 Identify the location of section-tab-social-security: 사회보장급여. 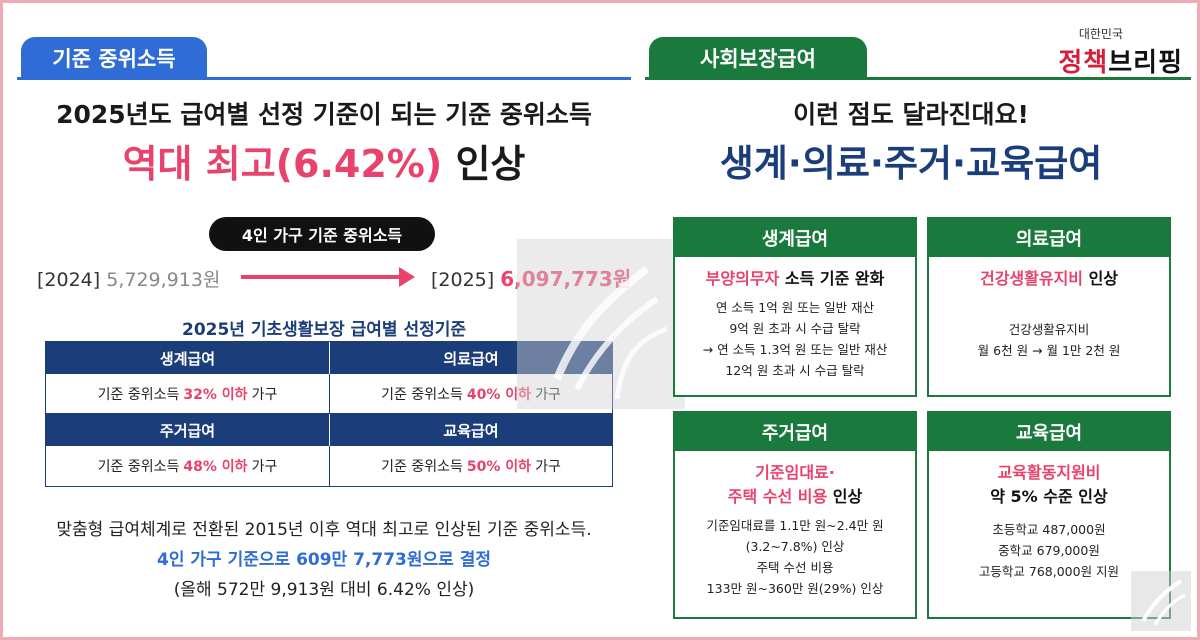
(758, 58).